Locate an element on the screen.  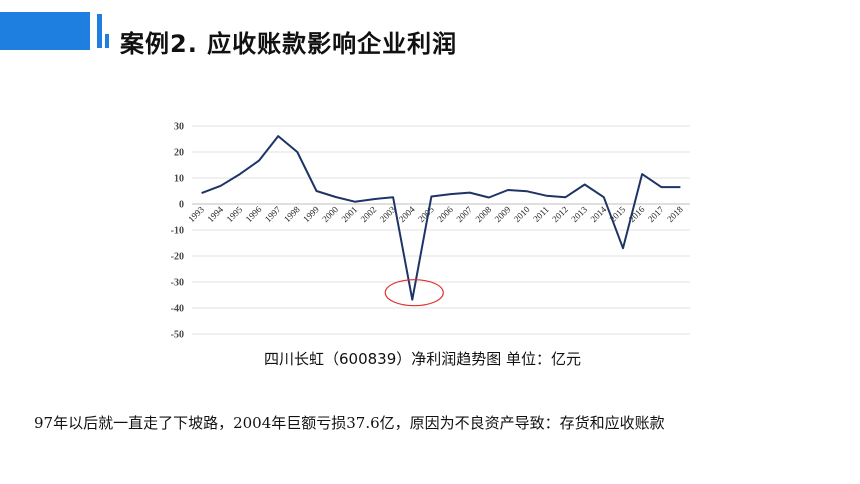
x-tick-label: 2007 is located at coordinates (464, 214).